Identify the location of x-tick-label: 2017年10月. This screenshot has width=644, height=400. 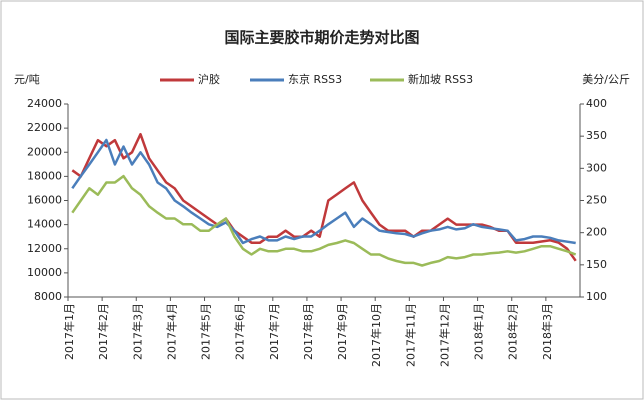
(376, 335).